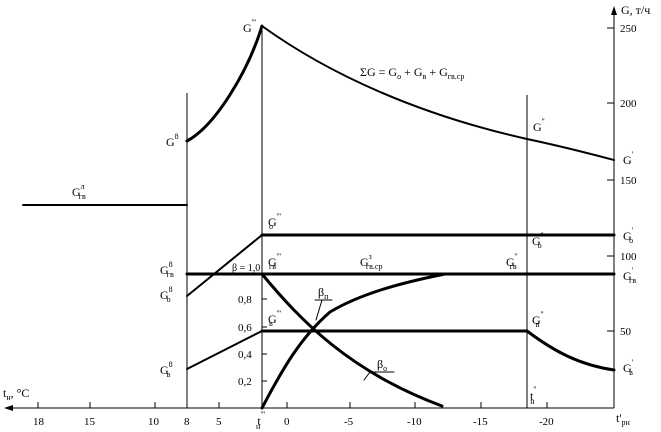  I want to click on beta-tick-02: 0,2, so click(245, 382).